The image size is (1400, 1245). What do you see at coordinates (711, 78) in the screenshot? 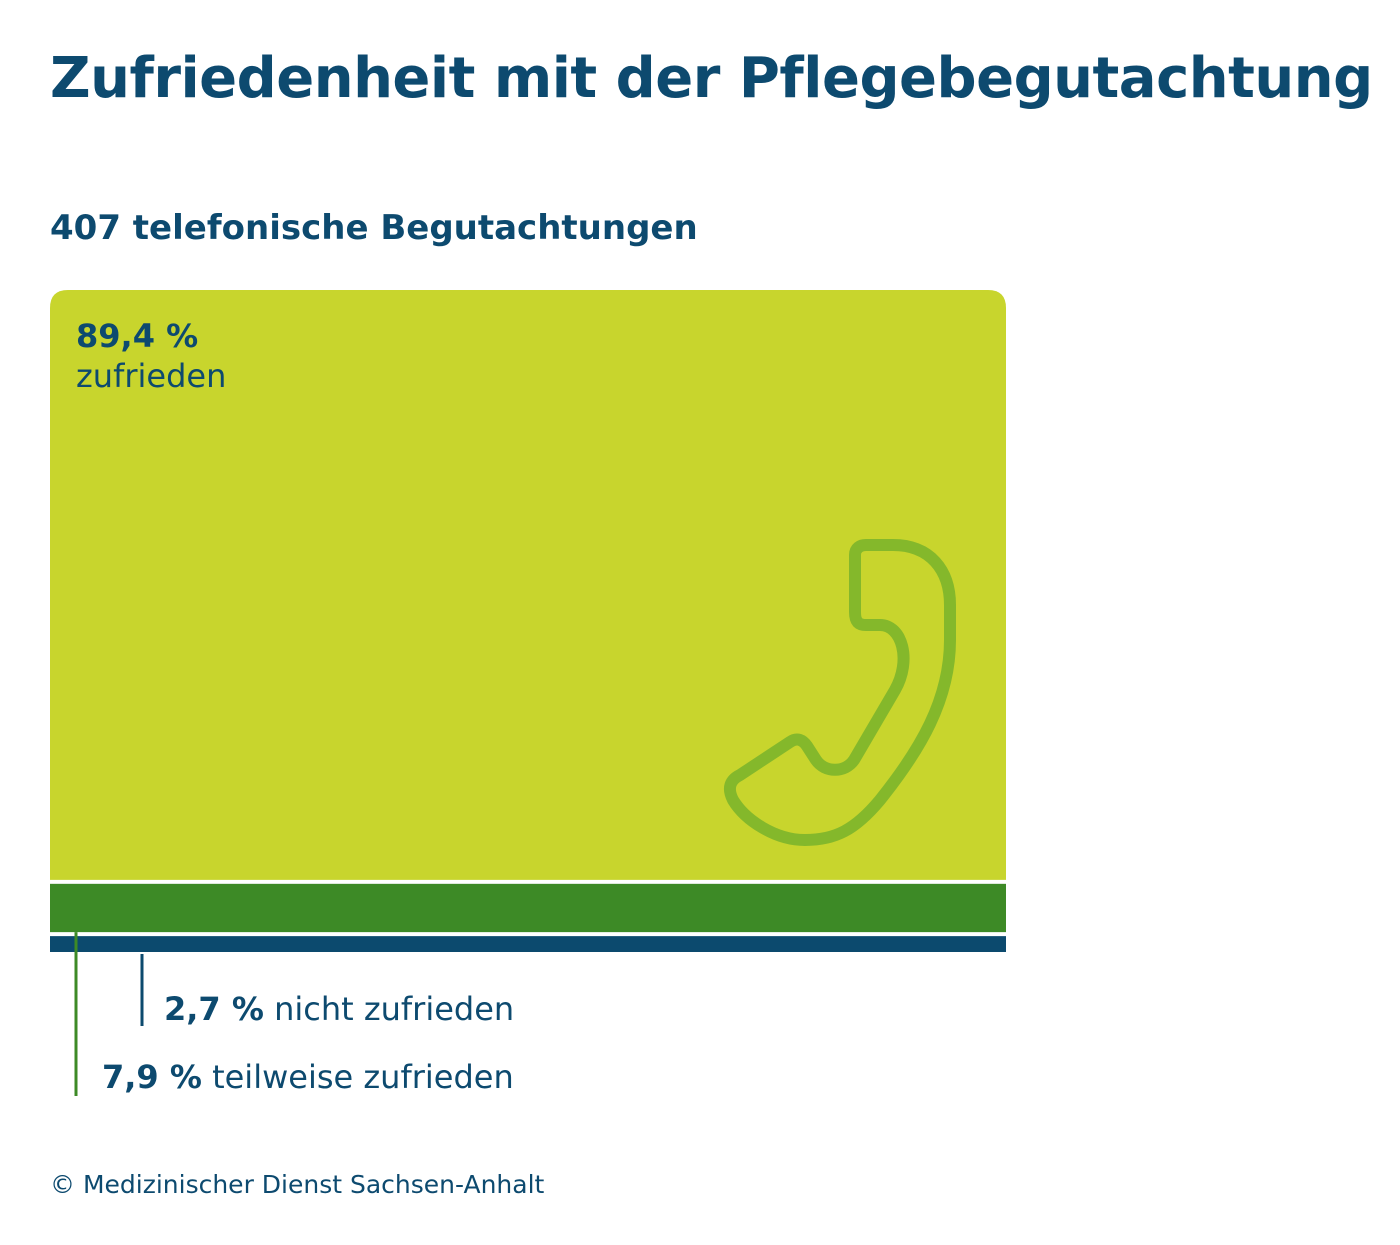
I see `chart-title: Zufriedenheit mit der Pflegebegutachtung` at bounding box center [711, 78].